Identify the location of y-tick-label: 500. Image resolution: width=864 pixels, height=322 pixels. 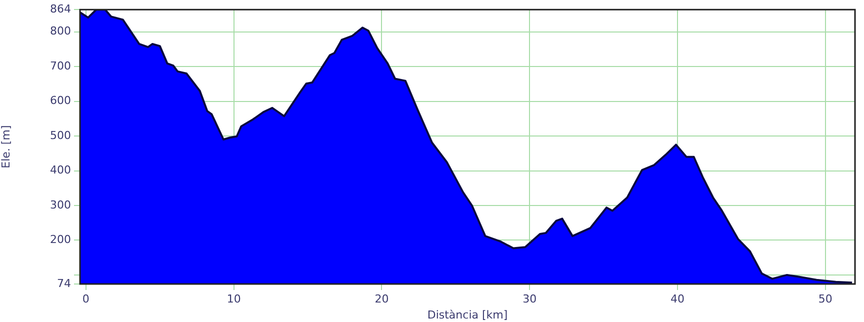
(60, 135).